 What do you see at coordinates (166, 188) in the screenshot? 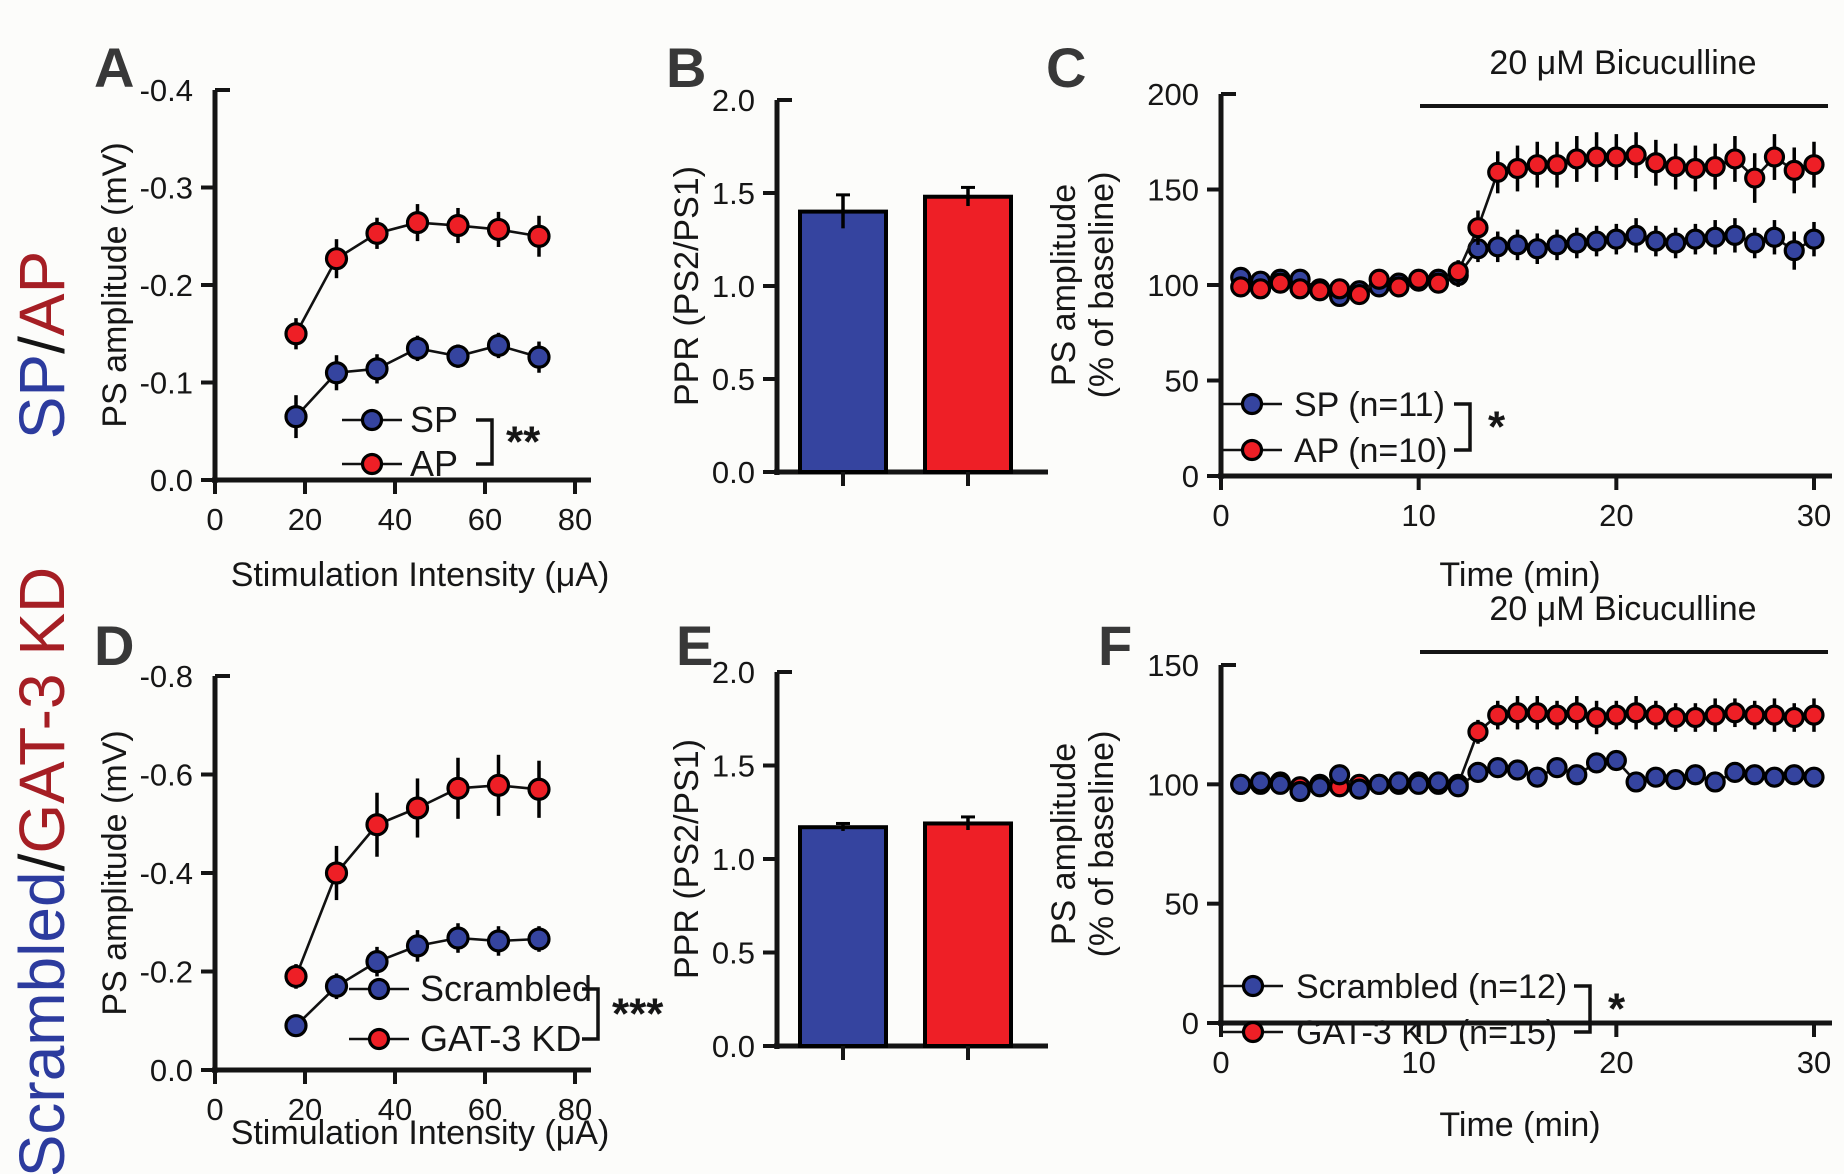
I see `y-tick-label: -0.3` at bounding box center [166, 188].